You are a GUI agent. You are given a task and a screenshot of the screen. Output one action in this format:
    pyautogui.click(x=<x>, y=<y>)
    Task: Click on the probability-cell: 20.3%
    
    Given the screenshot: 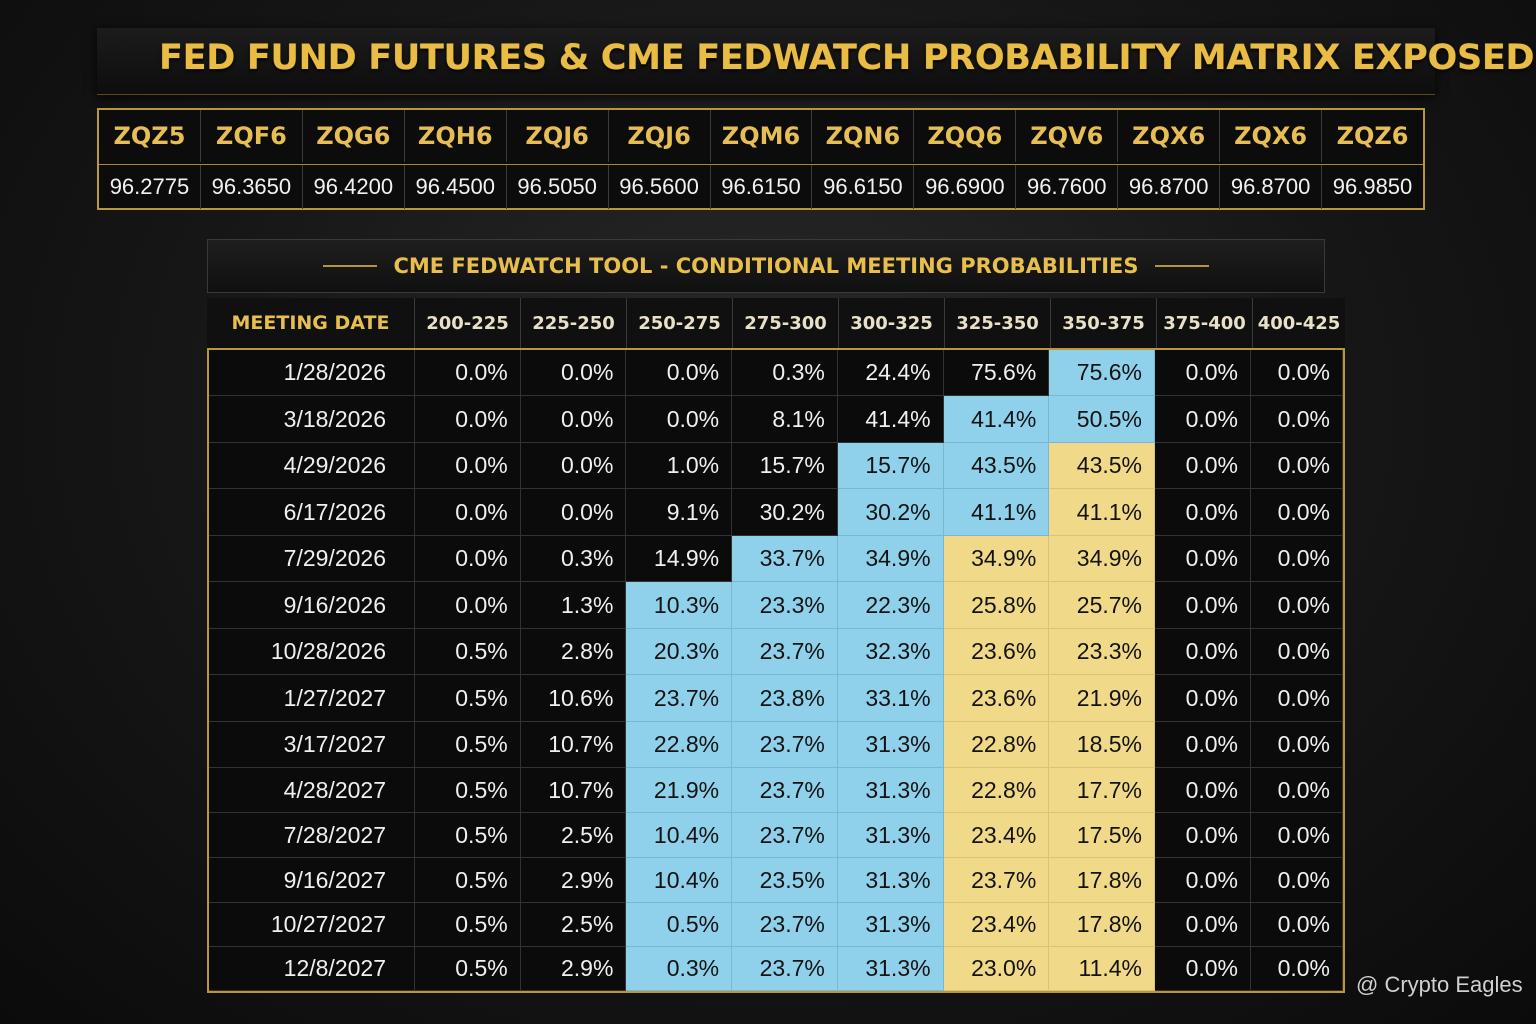 What is the action you would take?
    pyautogui.click(x=679, y=652)
    